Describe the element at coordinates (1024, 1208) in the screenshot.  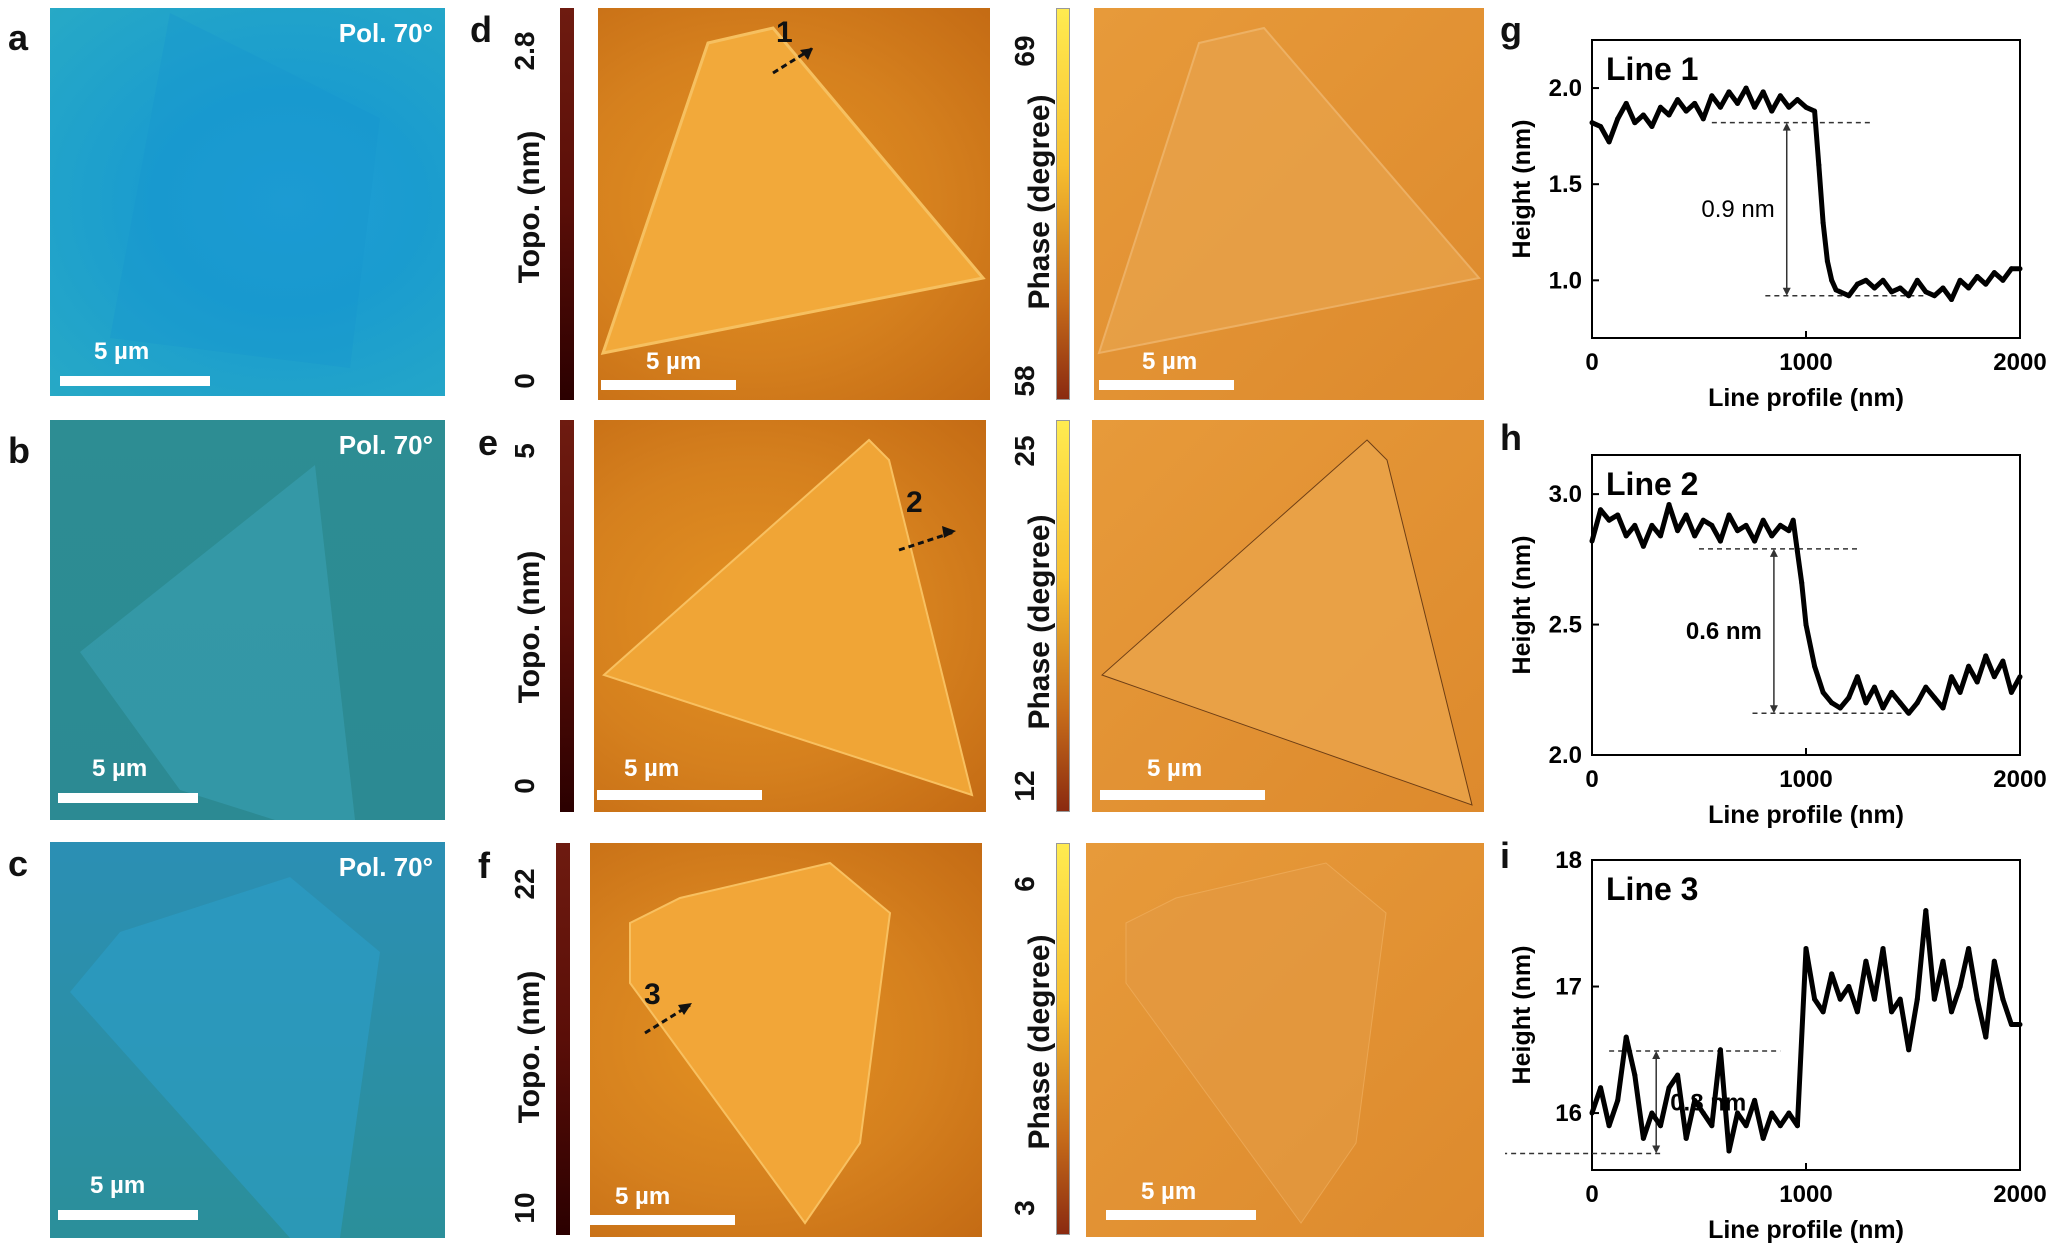
I see `phase-min-tick: 3` at that location.